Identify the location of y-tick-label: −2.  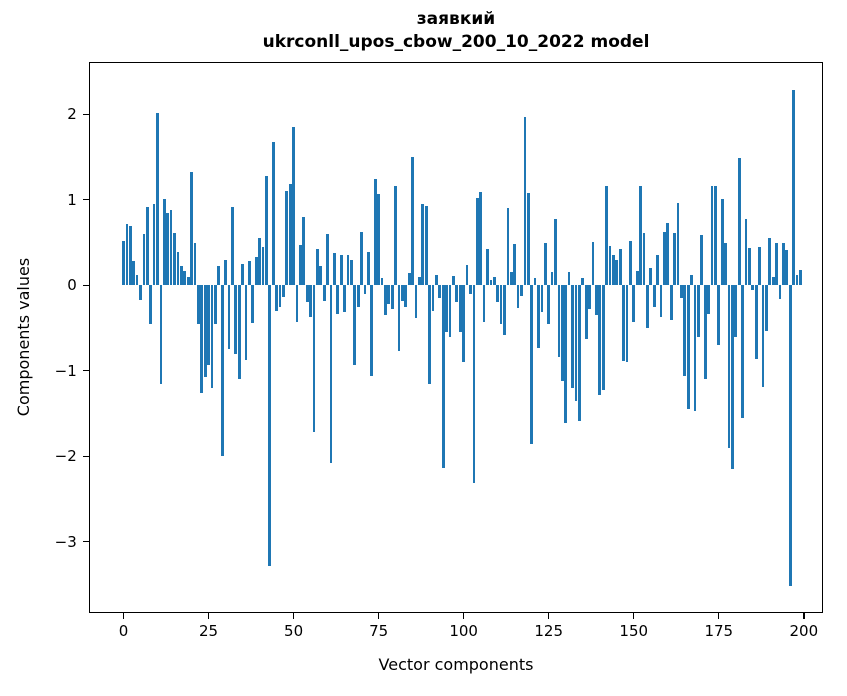
(65, 456).